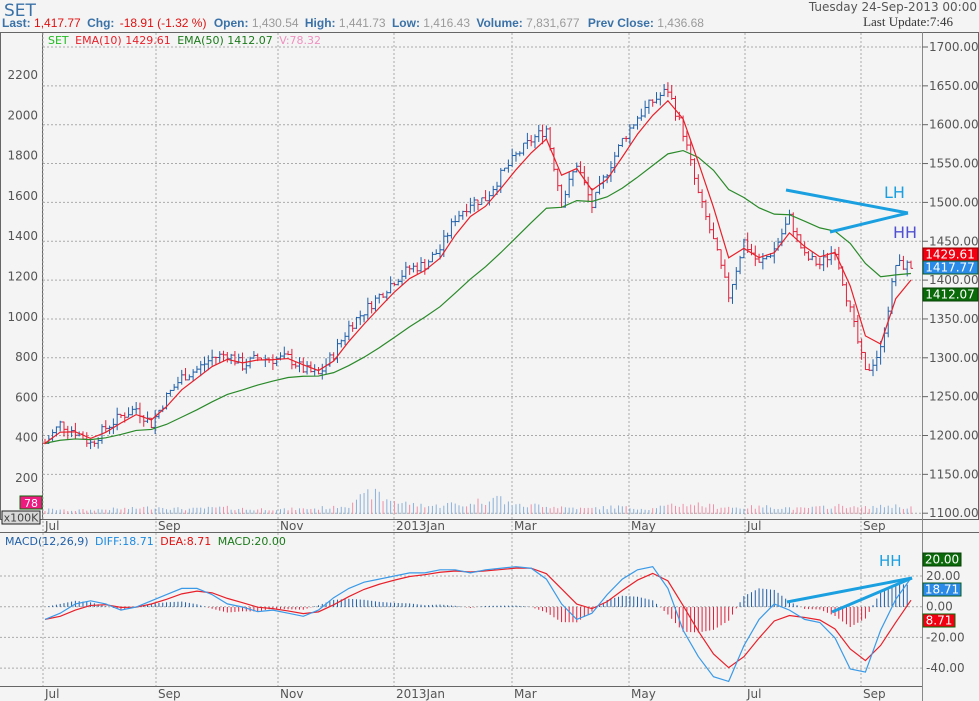 This screenshot has height=701, width=979. What do you see at coordinates (362, 23) in the screenshot?
I see `high-value: 1,441.73` at bounding box center [362, 23].